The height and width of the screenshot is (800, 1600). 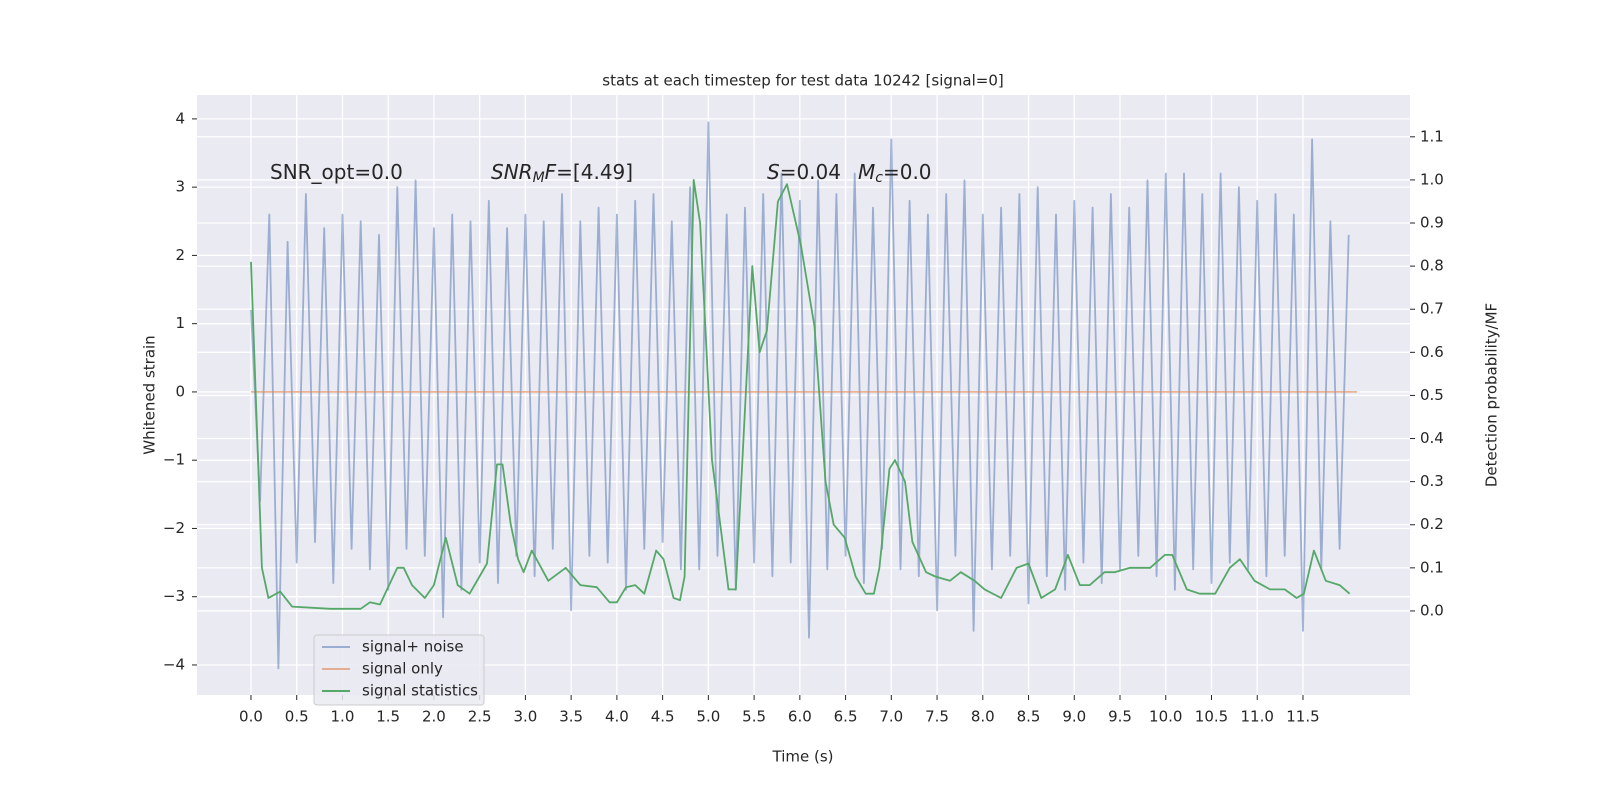 I want to click on y-axis-label: Whitened strain, so click(x=150, y=394).